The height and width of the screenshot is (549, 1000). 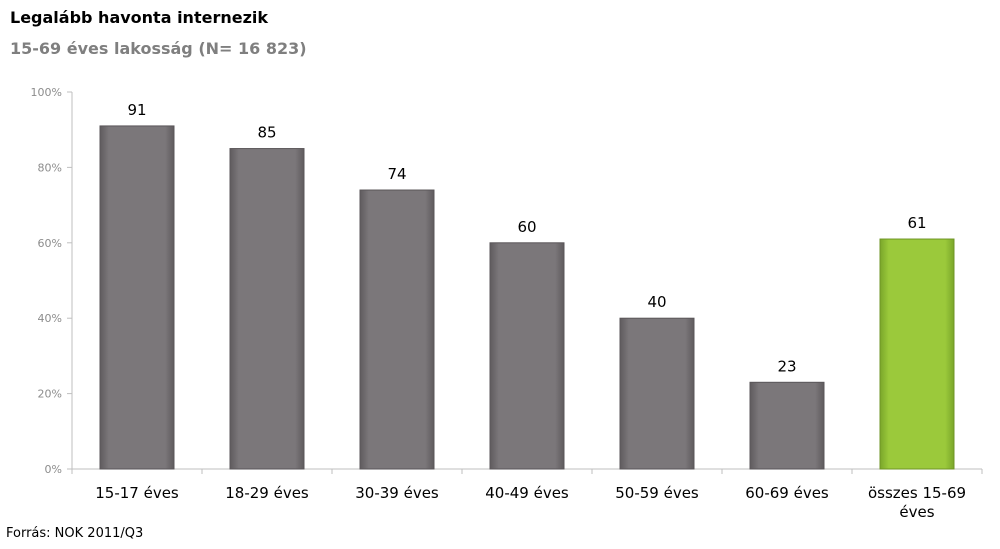 I want to click on data-label: 61, so click(x=916, y=223).